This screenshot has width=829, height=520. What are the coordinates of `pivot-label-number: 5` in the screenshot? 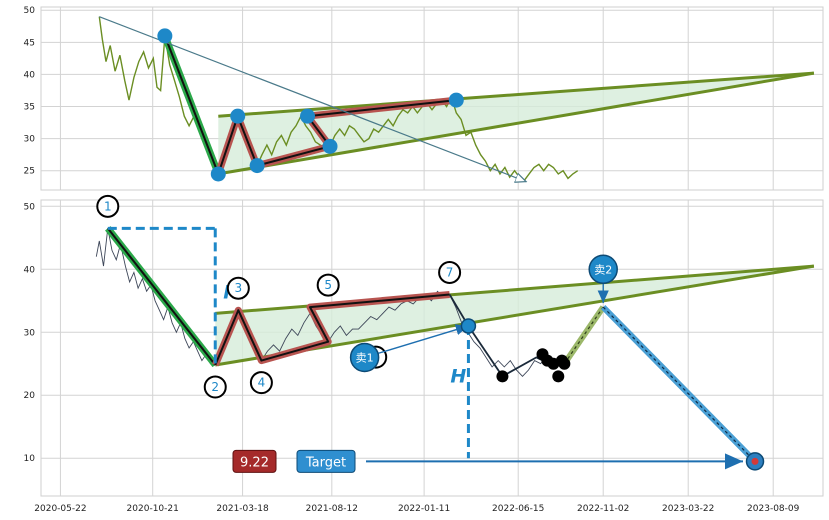 It's located at (328, 285).